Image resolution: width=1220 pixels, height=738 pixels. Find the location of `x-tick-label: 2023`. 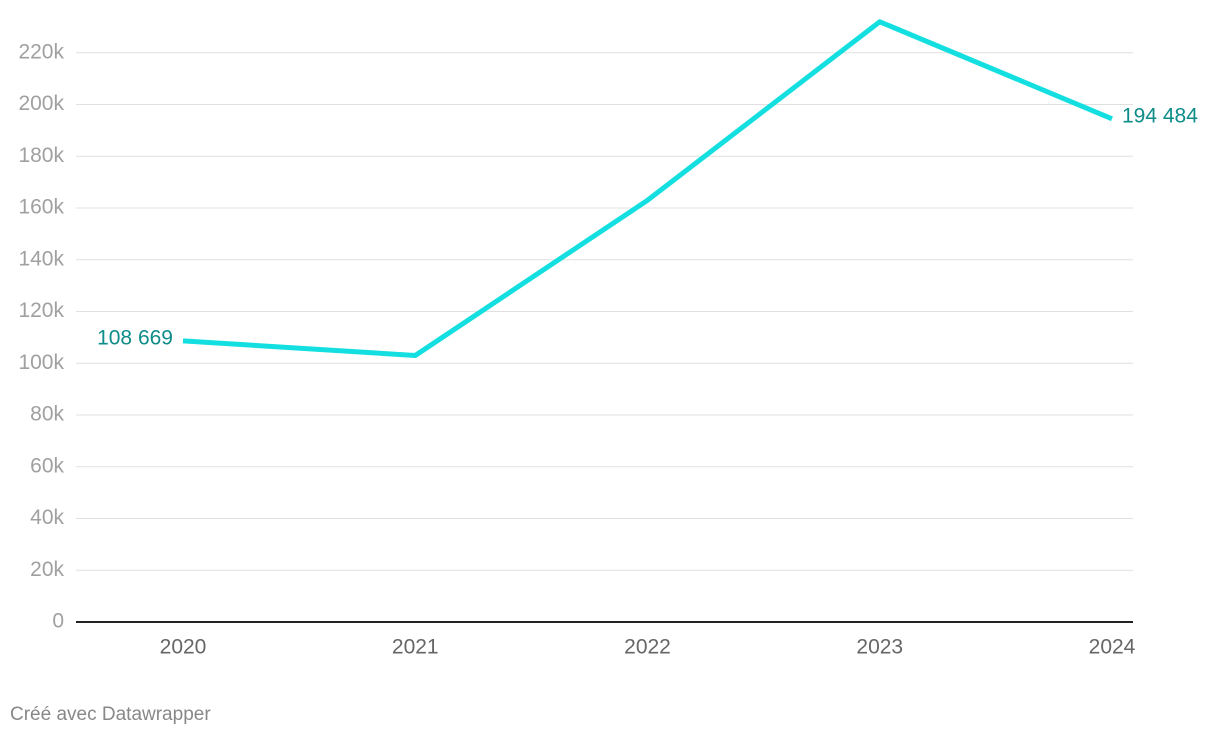

x-tick-label: 2023 is located at coordinates (879, 647).